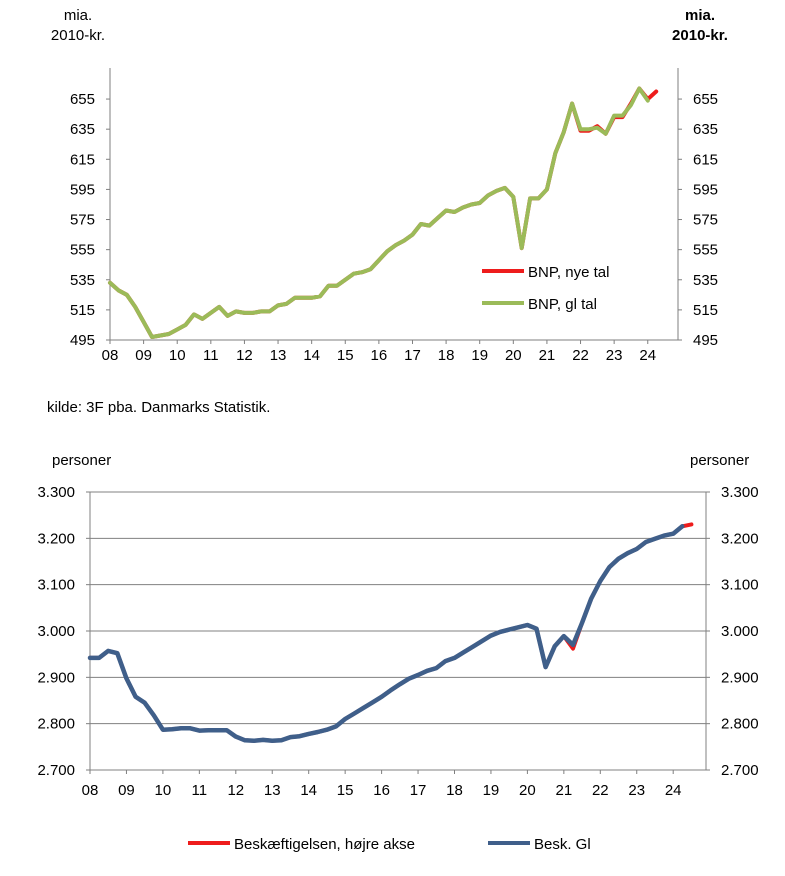  What do you see at coordinates (705, 159) in the screenshot?
I see `bnp-right-tick-label: 615` at bounding box center [705, 159].